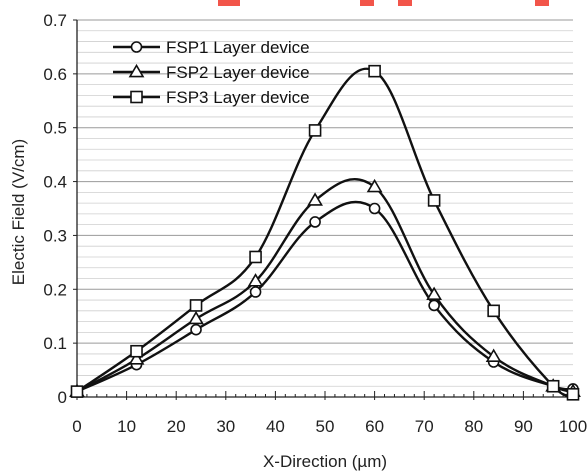  I want to click on x-axis-title: X-Direction (µm), so click(325, 461).